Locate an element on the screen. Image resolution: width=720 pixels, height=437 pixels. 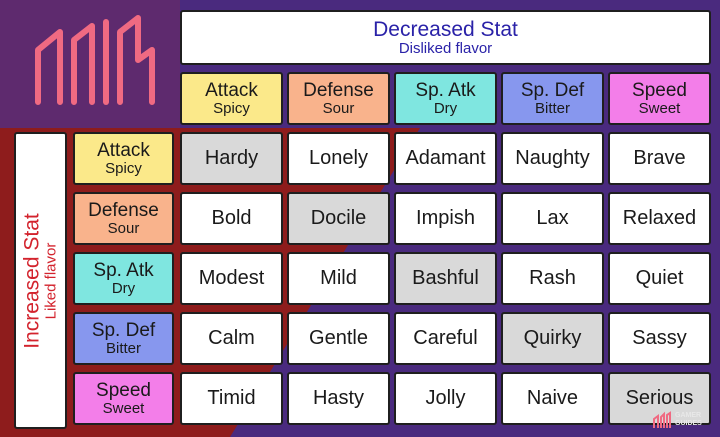
column-header-stat: Speed is located at coordinates (659, 90).